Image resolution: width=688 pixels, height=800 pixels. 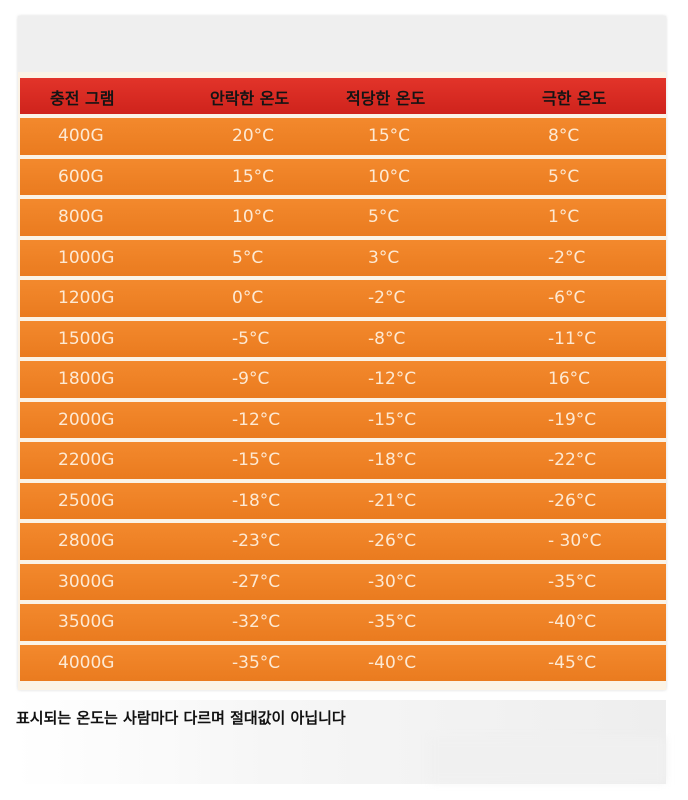 I want to click on cell-moderate-temp: -21°C, so click(x=392, y=500).